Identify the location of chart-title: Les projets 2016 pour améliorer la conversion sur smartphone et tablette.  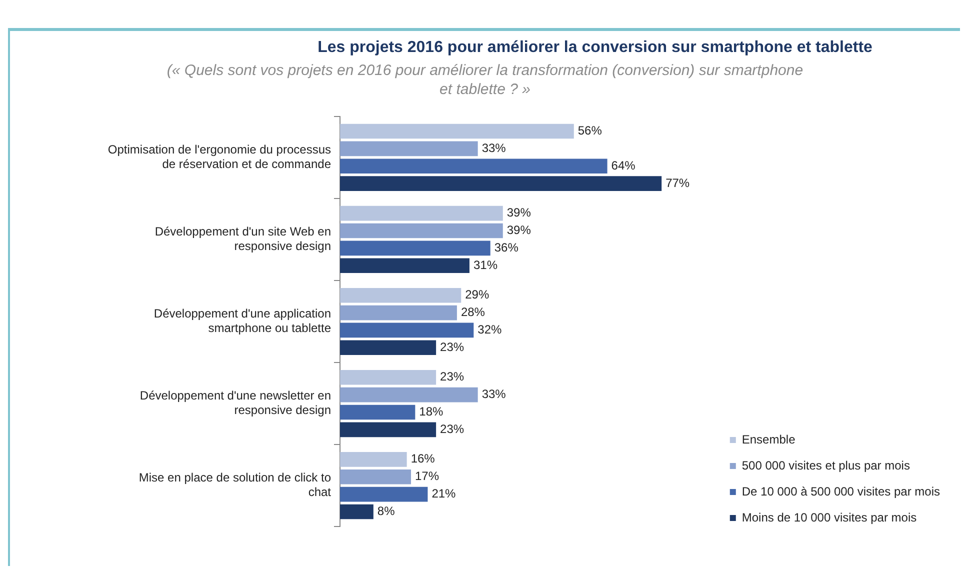
(595, 48).